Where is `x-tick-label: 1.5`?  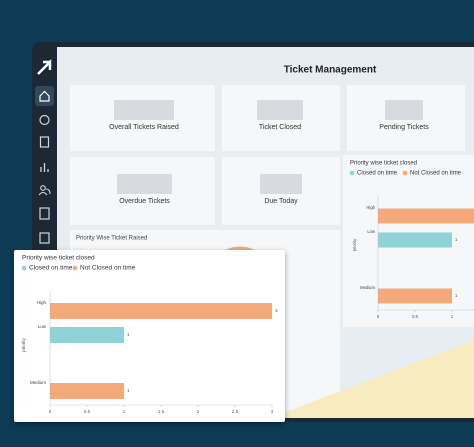 x-tick-label: 1.5 is located at coordinates (161, 411).